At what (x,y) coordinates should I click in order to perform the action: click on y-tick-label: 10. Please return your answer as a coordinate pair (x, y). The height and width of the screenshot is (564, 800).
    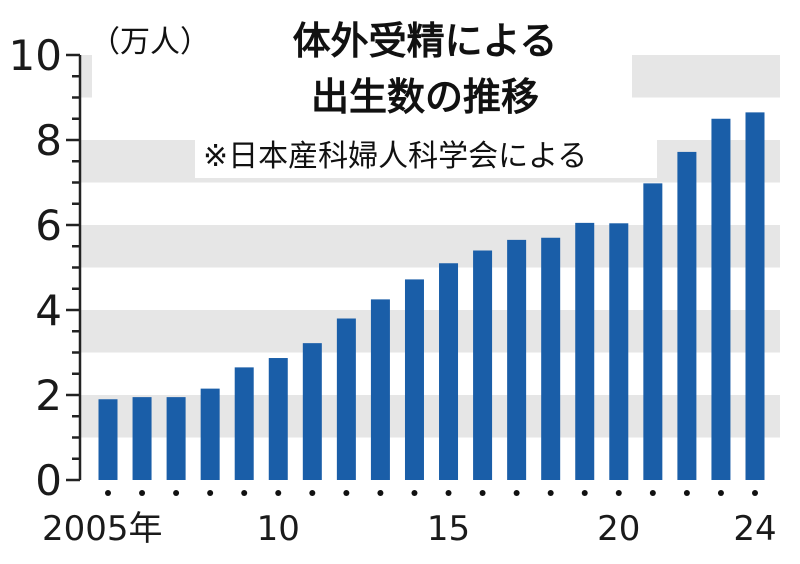
    Looking at the image, I should click on (35, 55).